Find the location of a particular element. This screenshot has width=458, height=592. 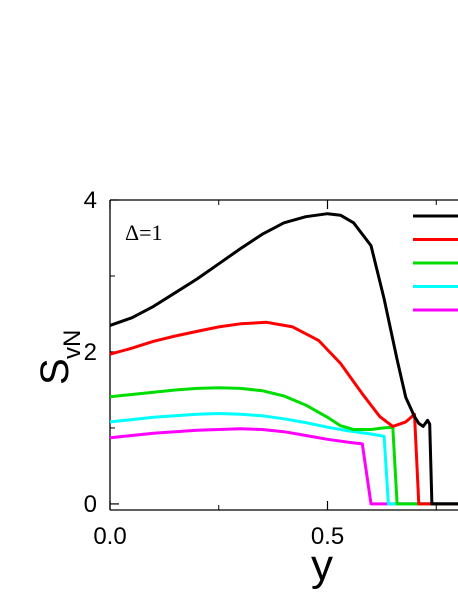

delta-annotation: Δ=1 is located at coordinates (144, 232).